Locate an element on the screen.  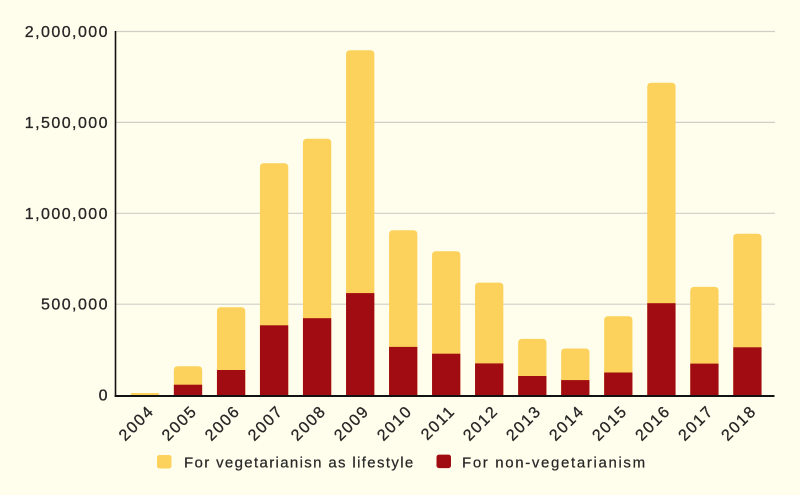
svg-text: 500,000 is located at coordinates (75, 305).